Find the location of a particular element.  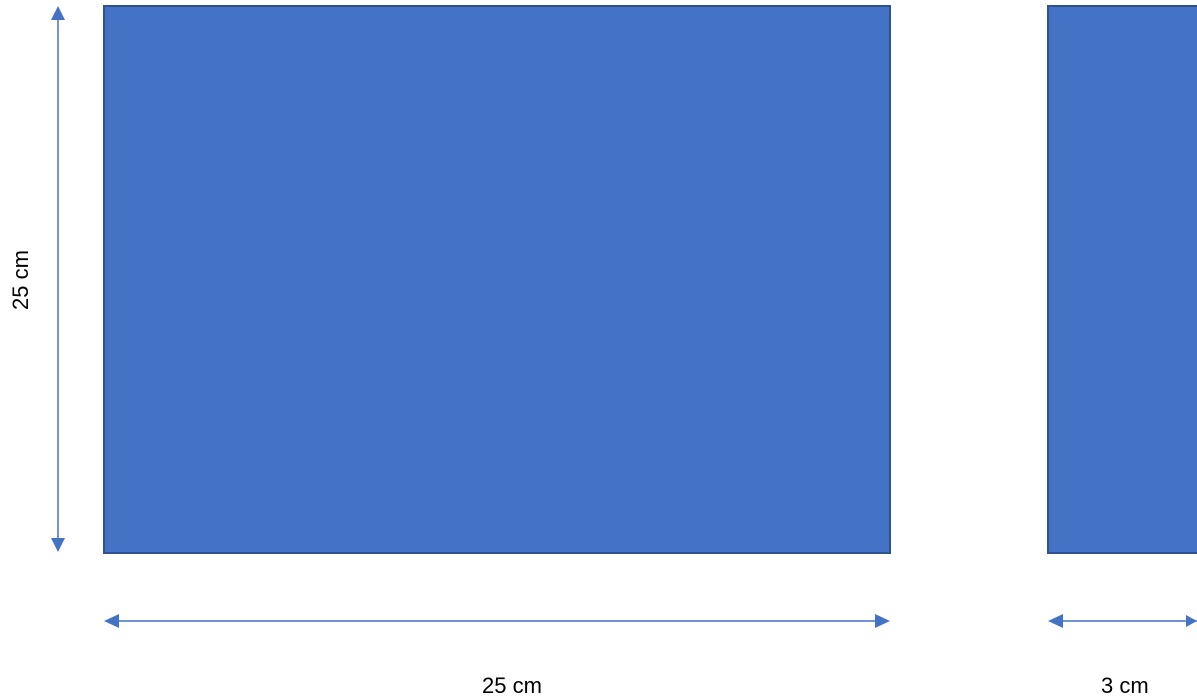

arrowhead-down-icon is located at coordinates (58, 545).